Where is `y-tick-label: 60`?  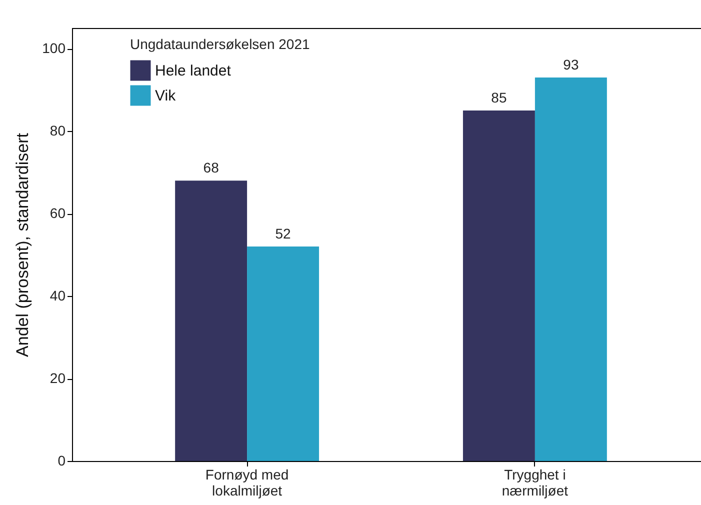
y-tick-label: 60 is located at coordinates (58, 213).